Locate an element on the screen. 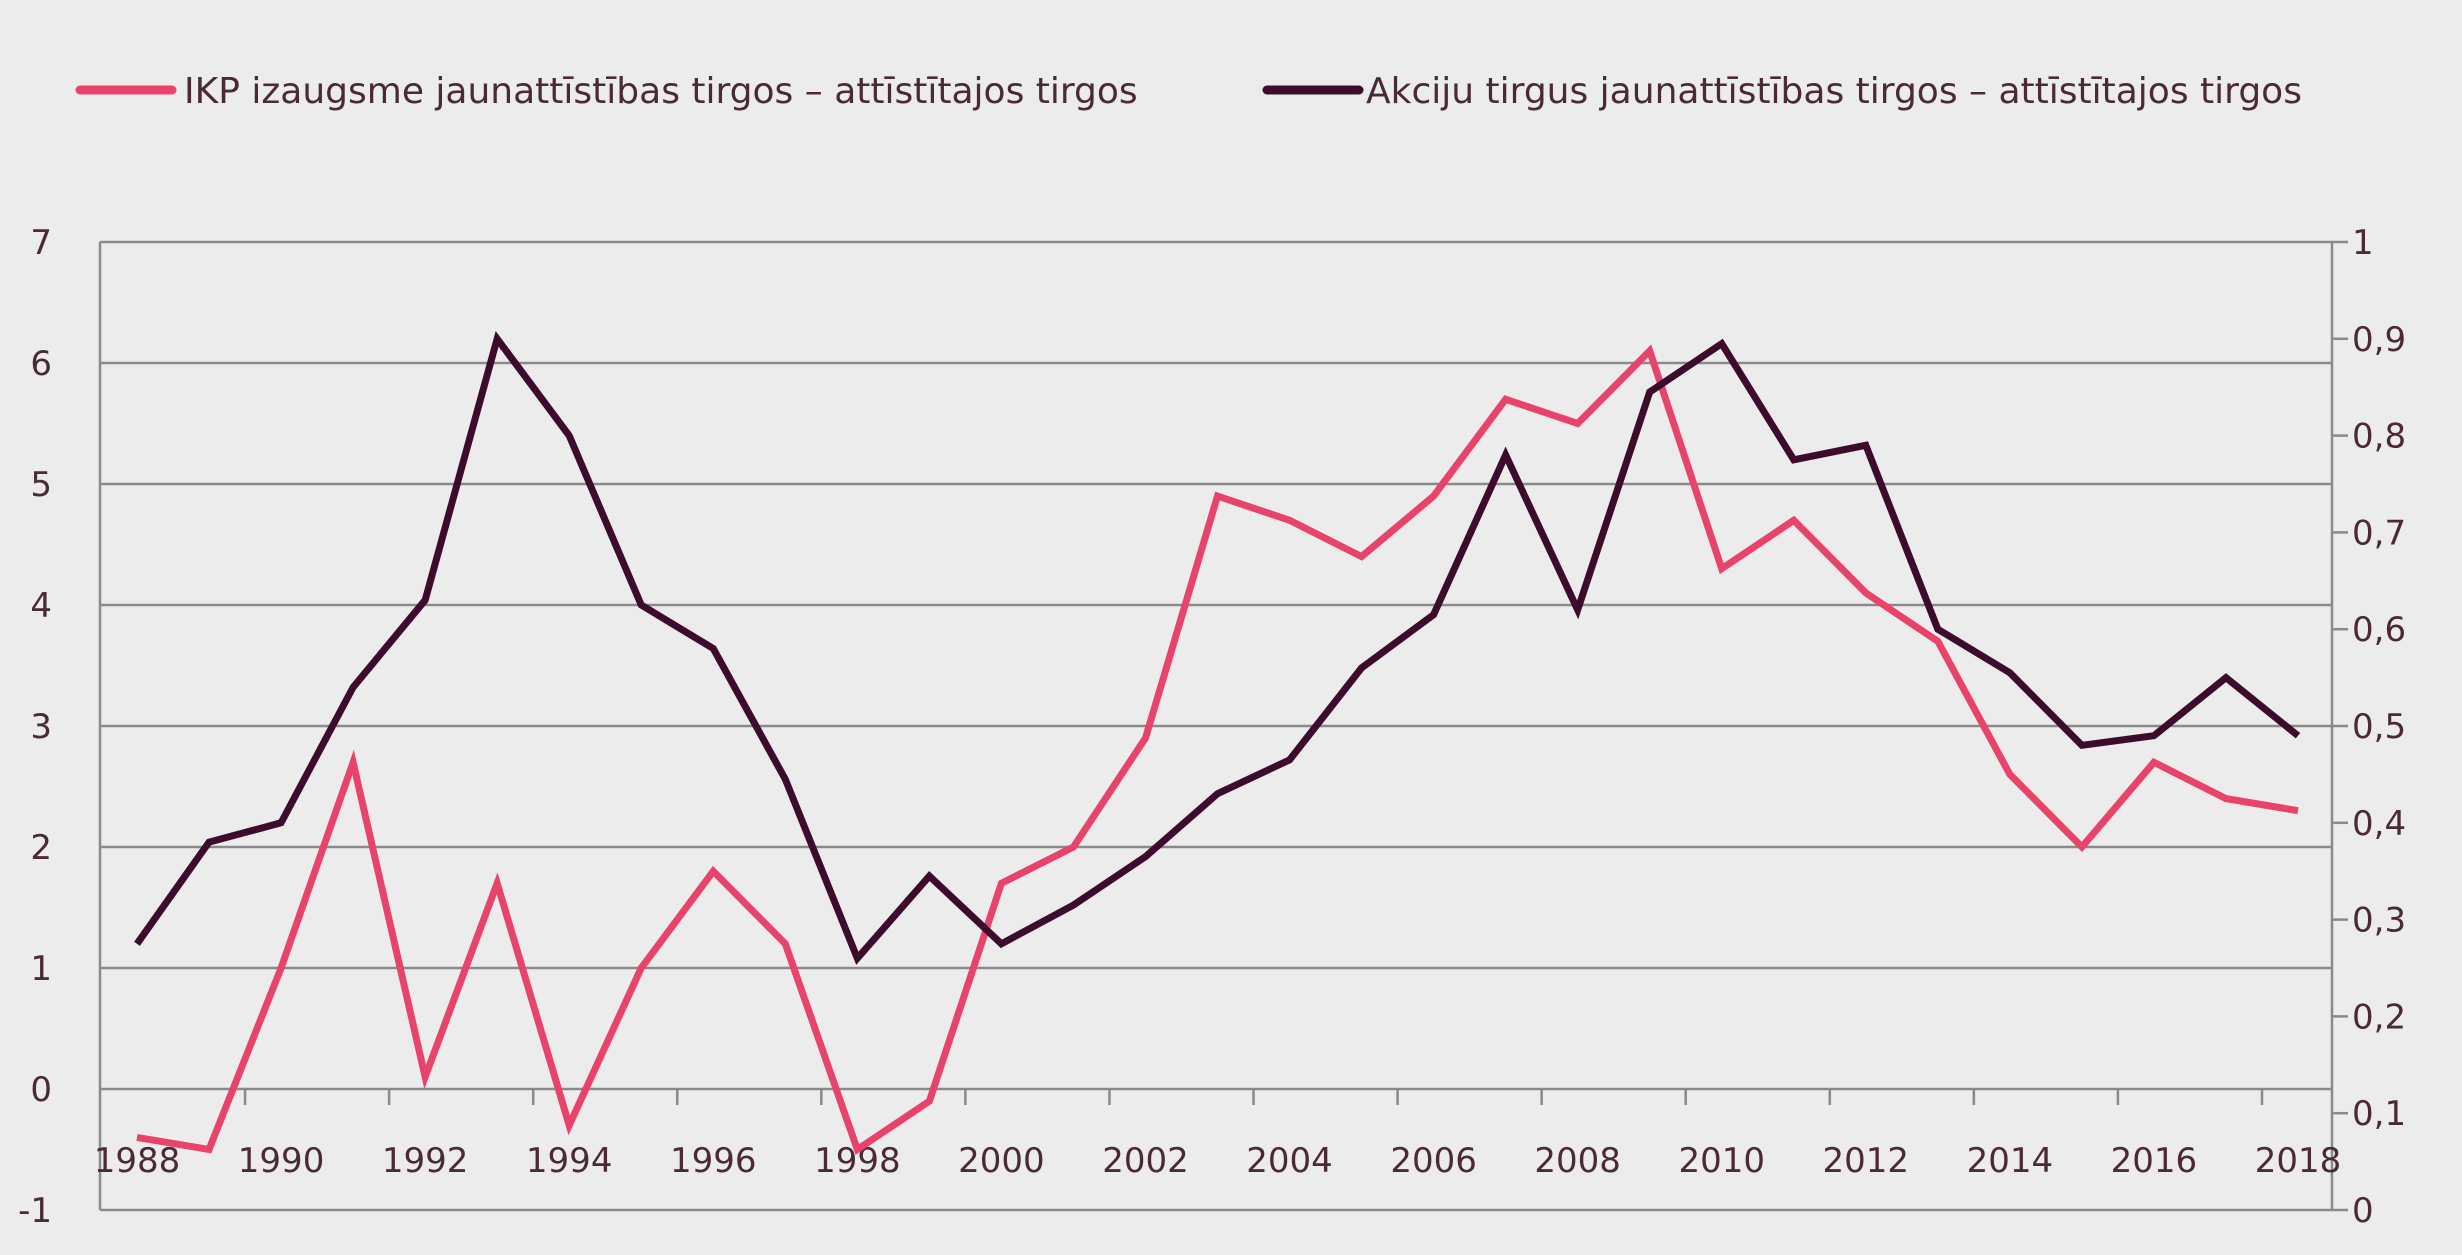 The image size is (2462, 1255). x-tick-label: 2014 is located at coordinates (2010, 1161).